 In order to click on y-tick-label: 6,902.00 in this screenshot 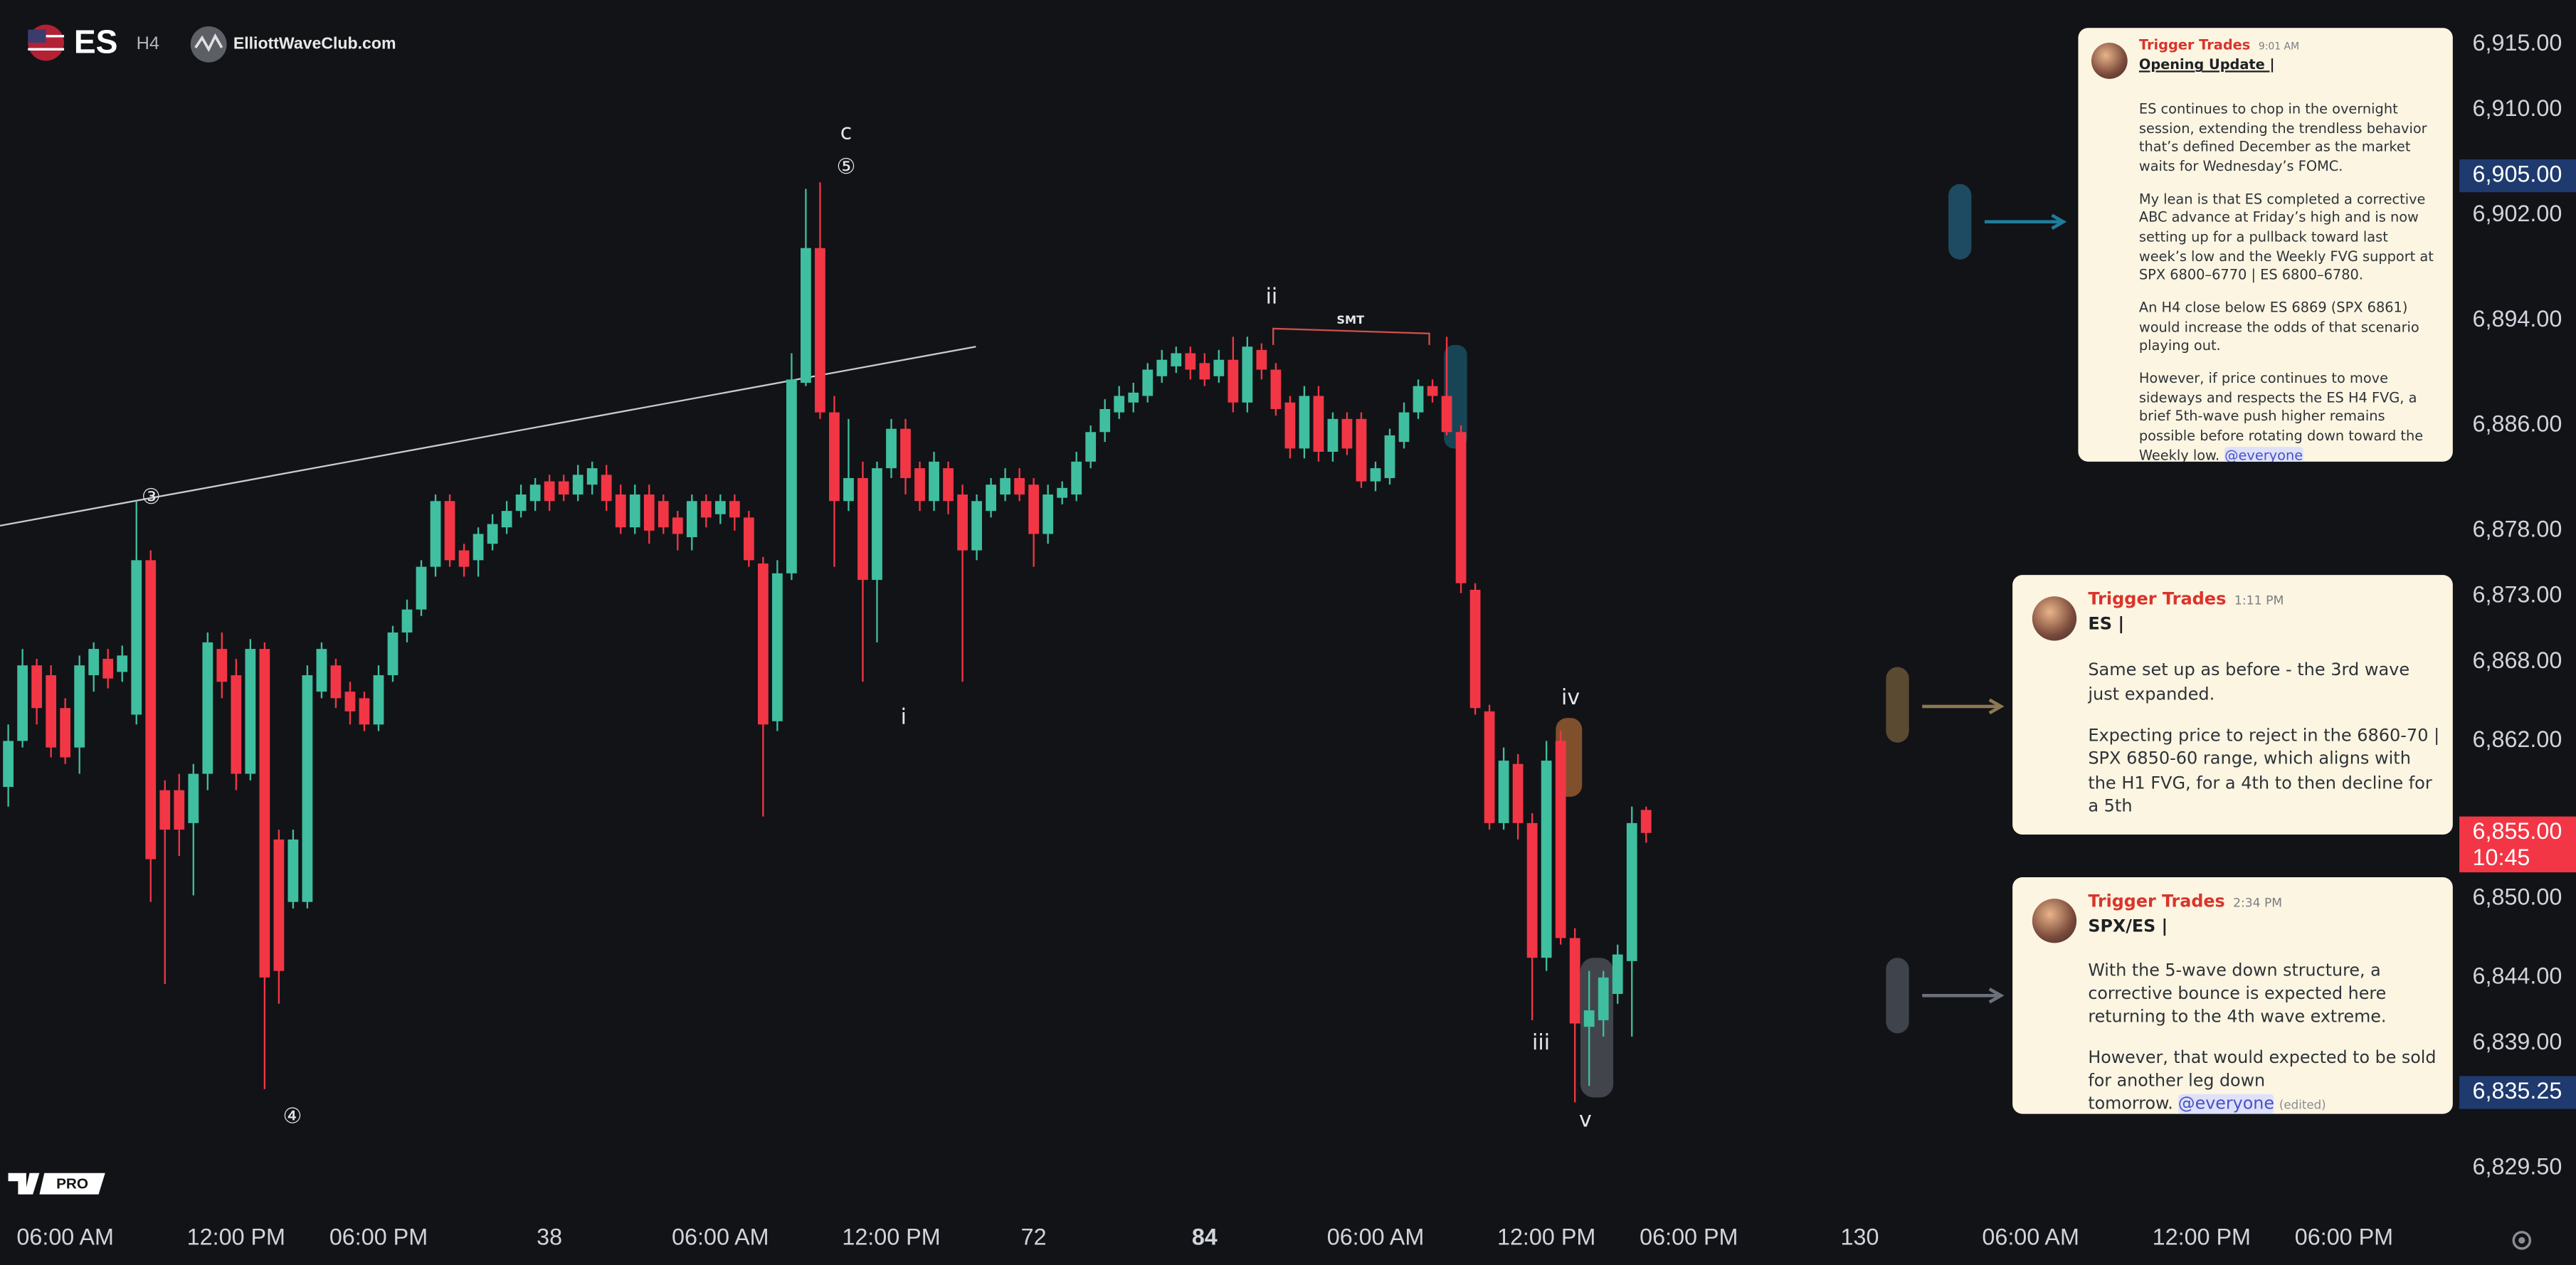, I will do `click(2517, 214)`.